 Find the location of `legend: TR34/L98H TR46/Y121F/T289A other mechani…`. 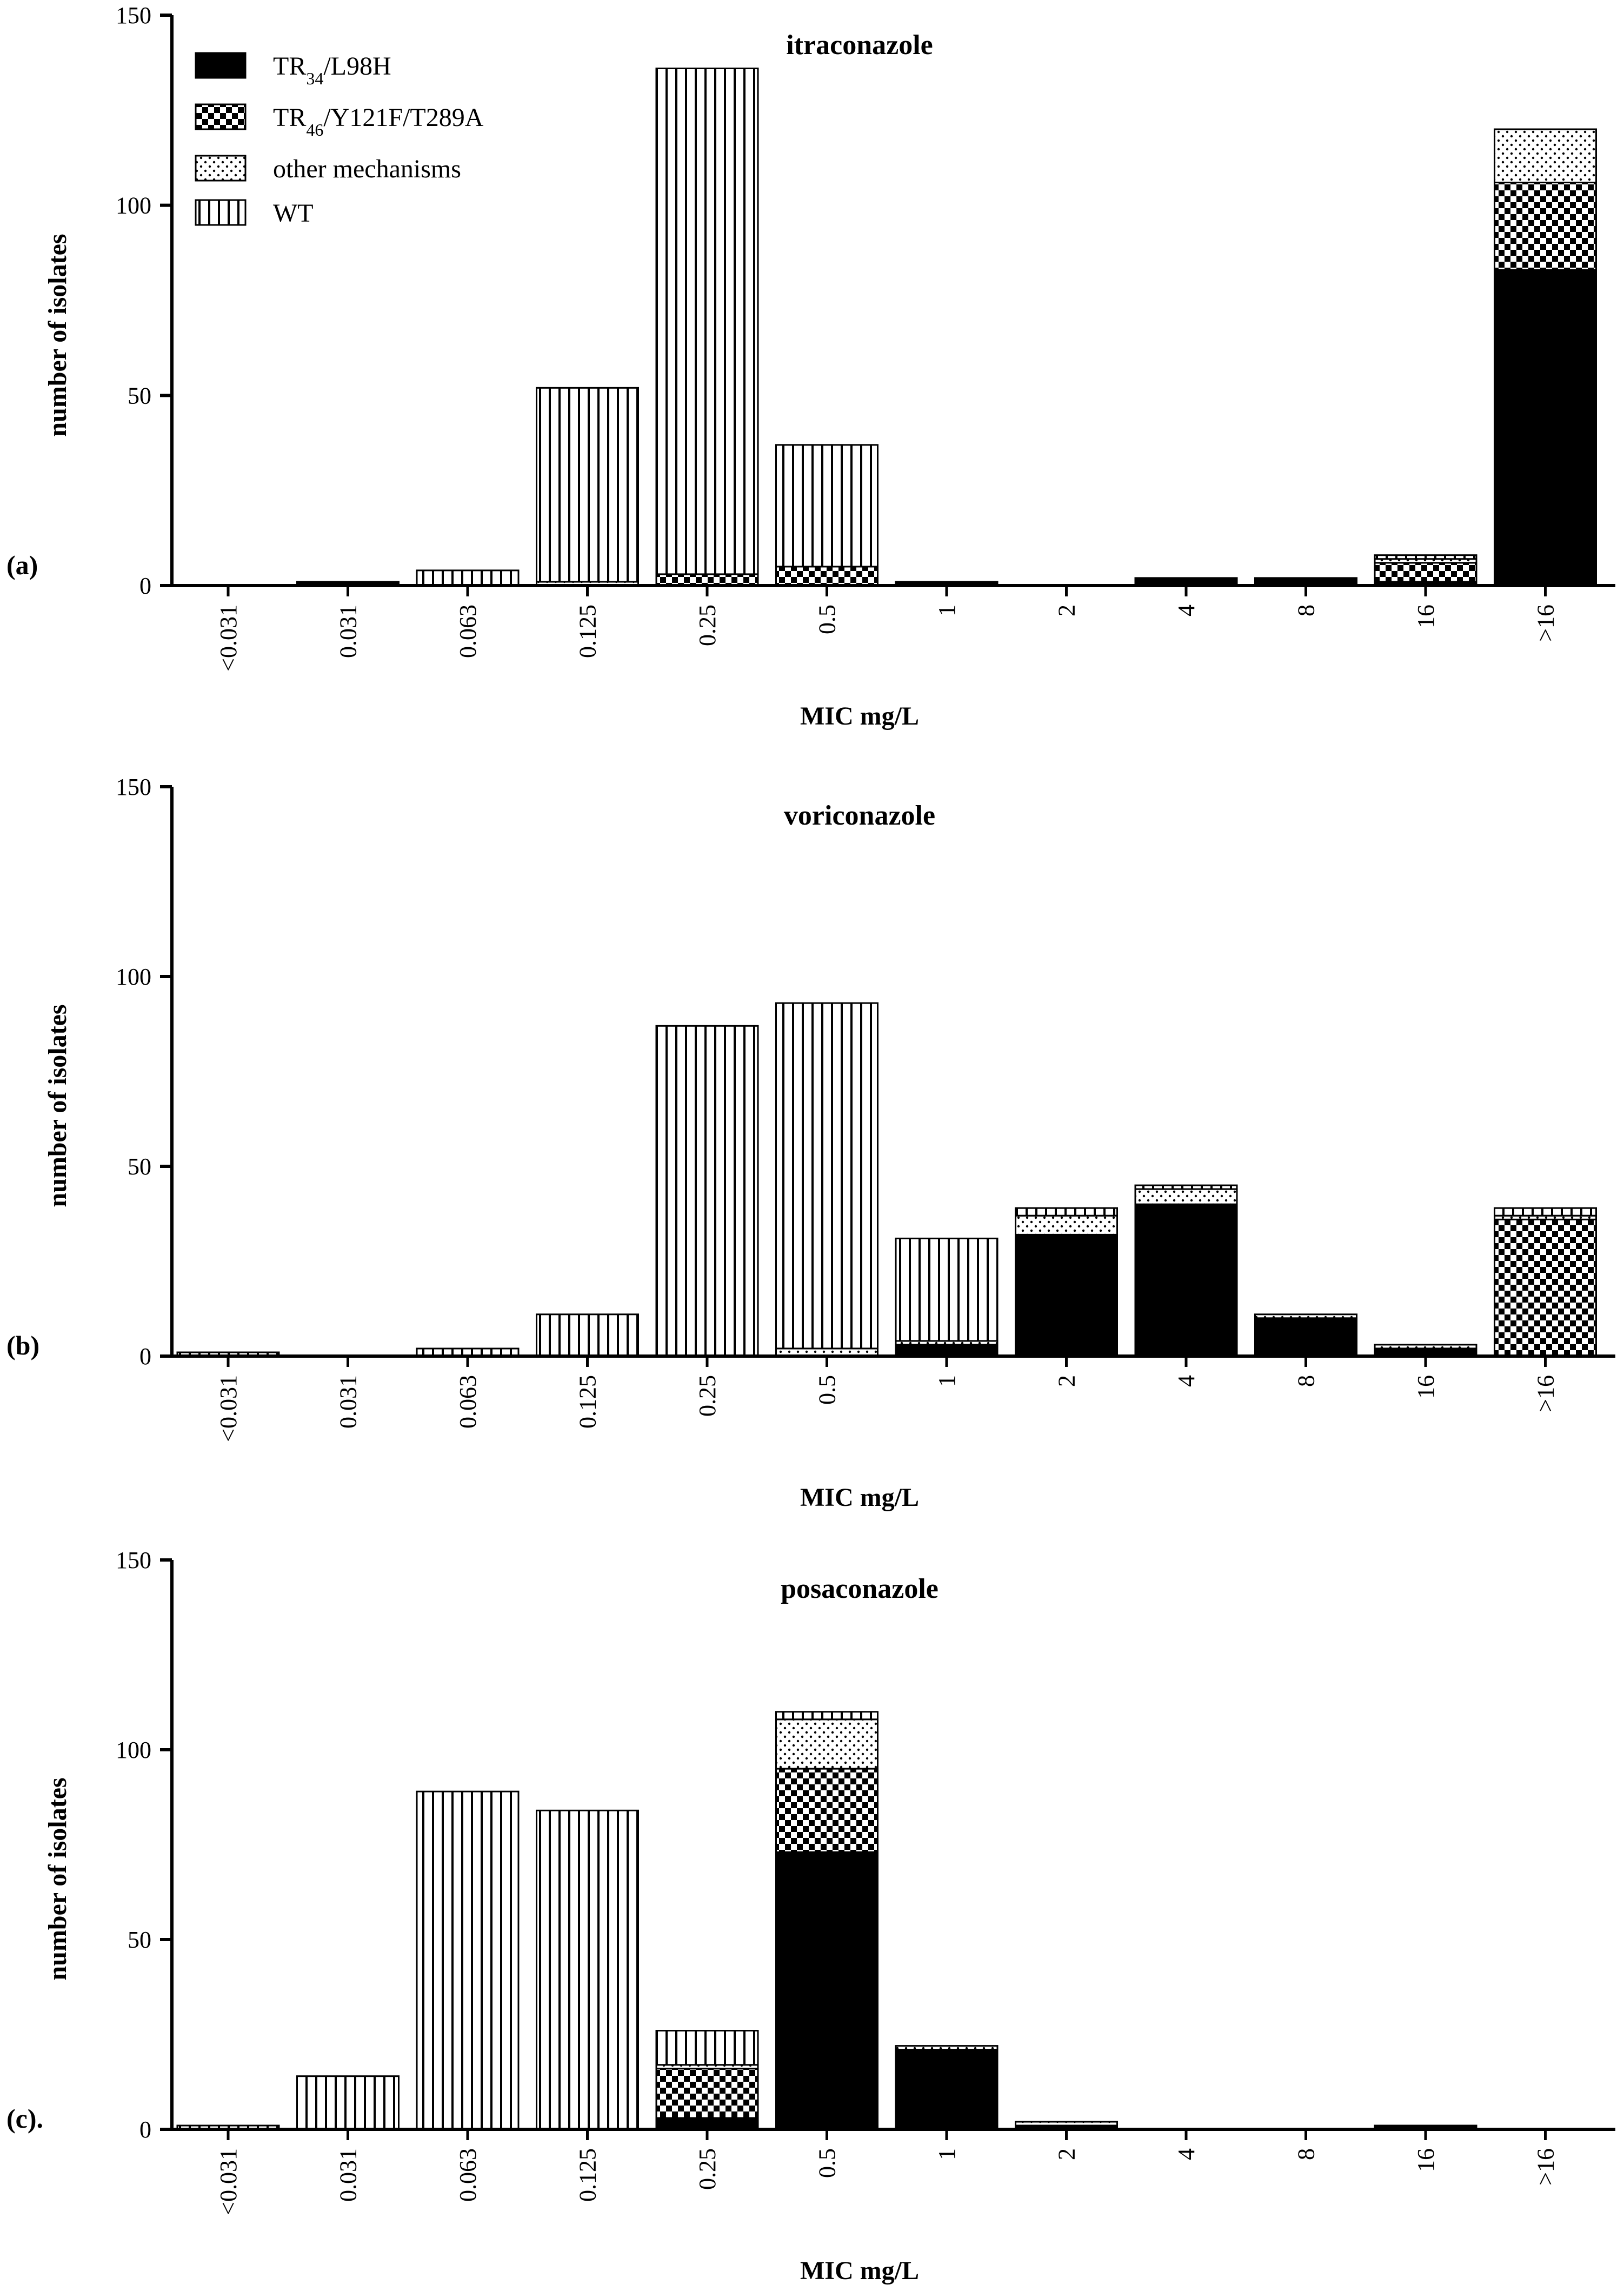

legend: TR34/L98H TR46/Y121F/T289A other mechani… is located at coordinates (339, 140).